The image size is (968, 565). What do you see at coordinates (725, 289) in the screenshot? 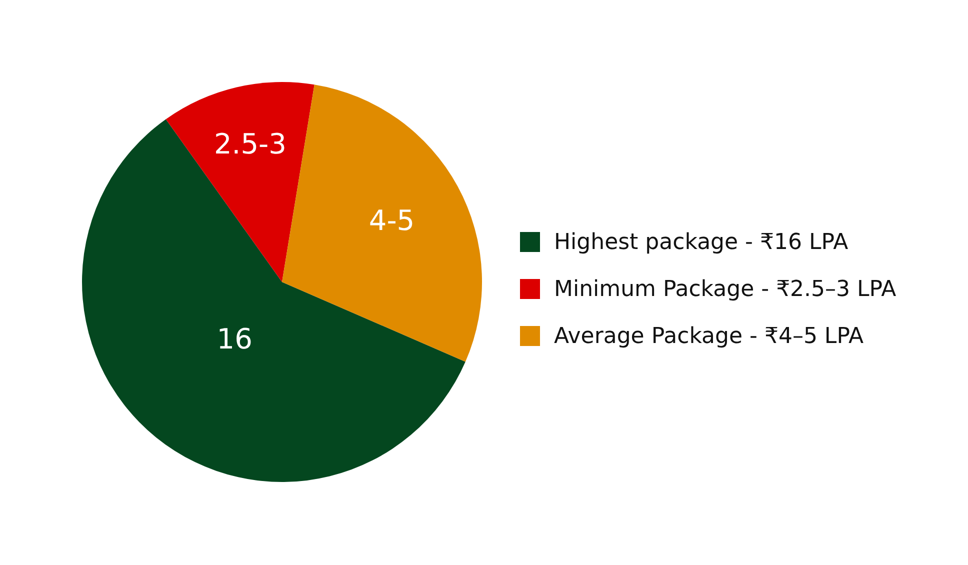
I see `legend-label: Minimum Package - ₹2.5–3 LPA` at bounding box center [725, 289].